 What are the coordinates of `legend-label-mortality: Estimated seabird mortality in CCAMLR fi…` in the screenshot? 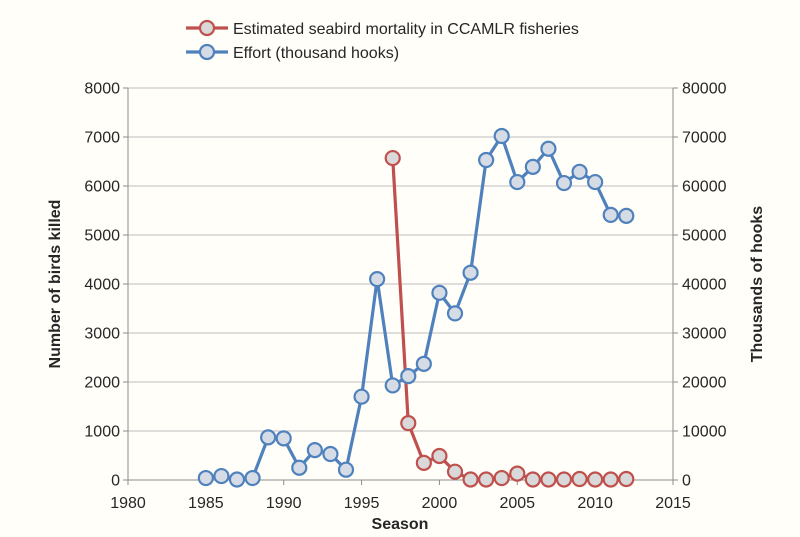 It's located at (406, 29).